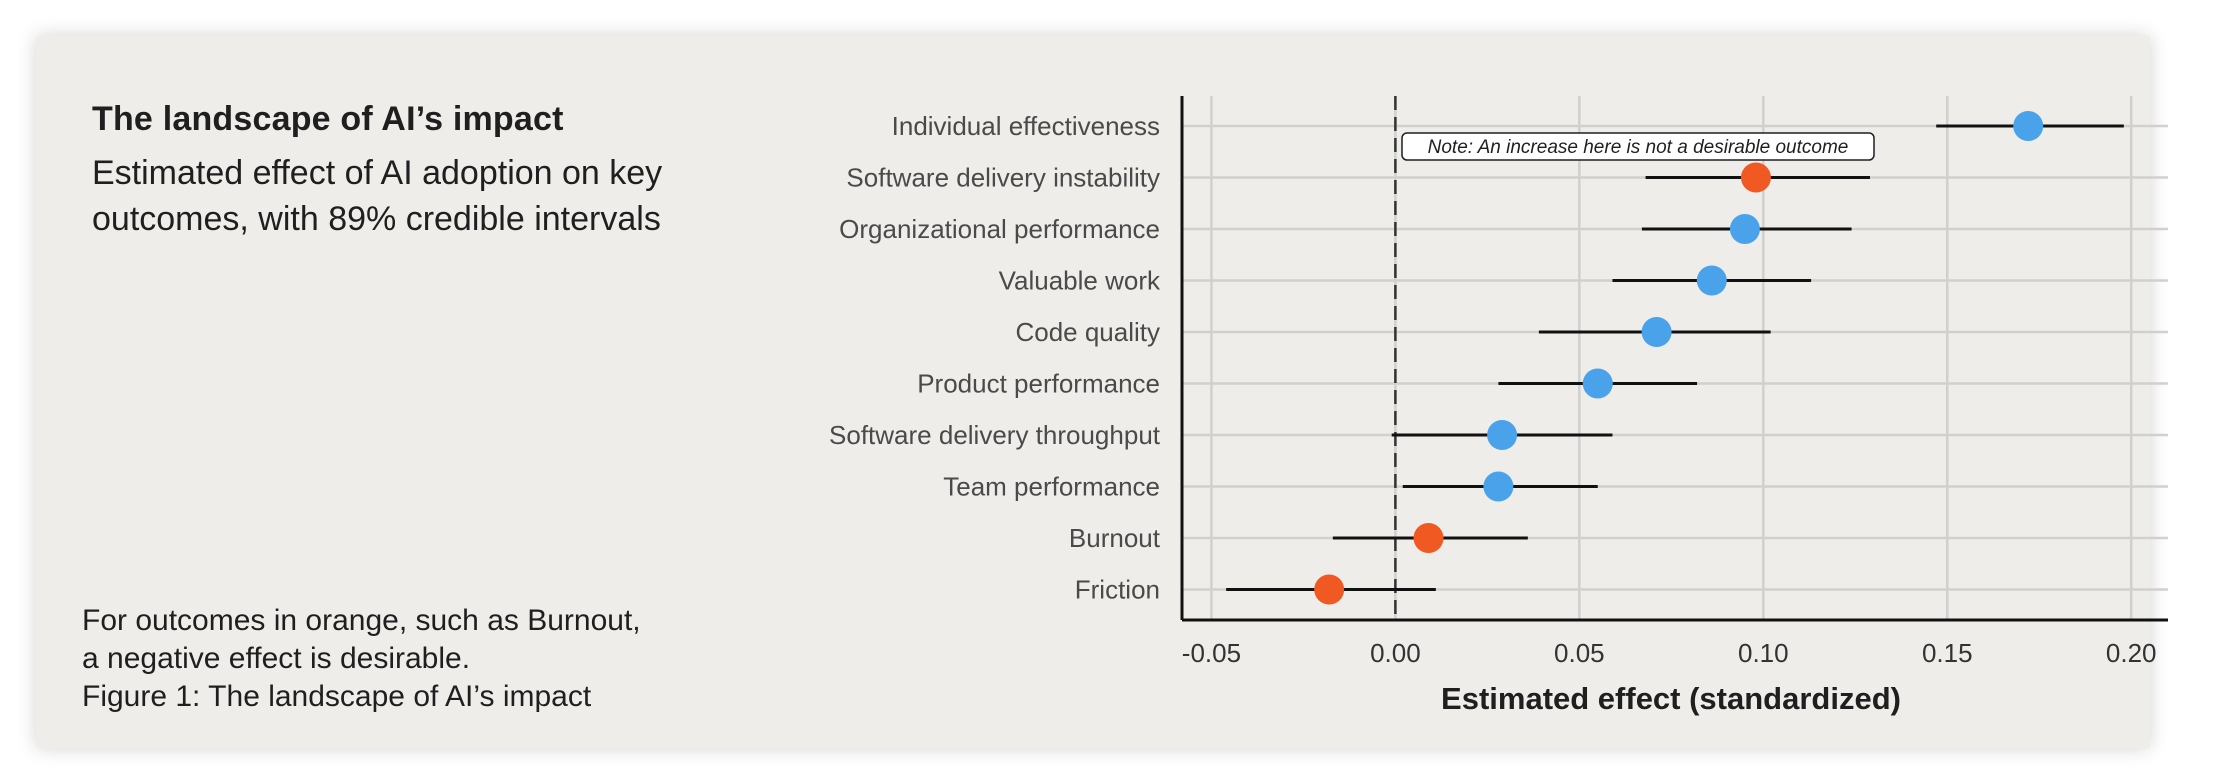 The height and width of the screenshot is (784, 2228). What do you see at coordinates (1087, 332) in the screenshot?
I see `category-label: Code quality` at bounding box center [1087, 332].